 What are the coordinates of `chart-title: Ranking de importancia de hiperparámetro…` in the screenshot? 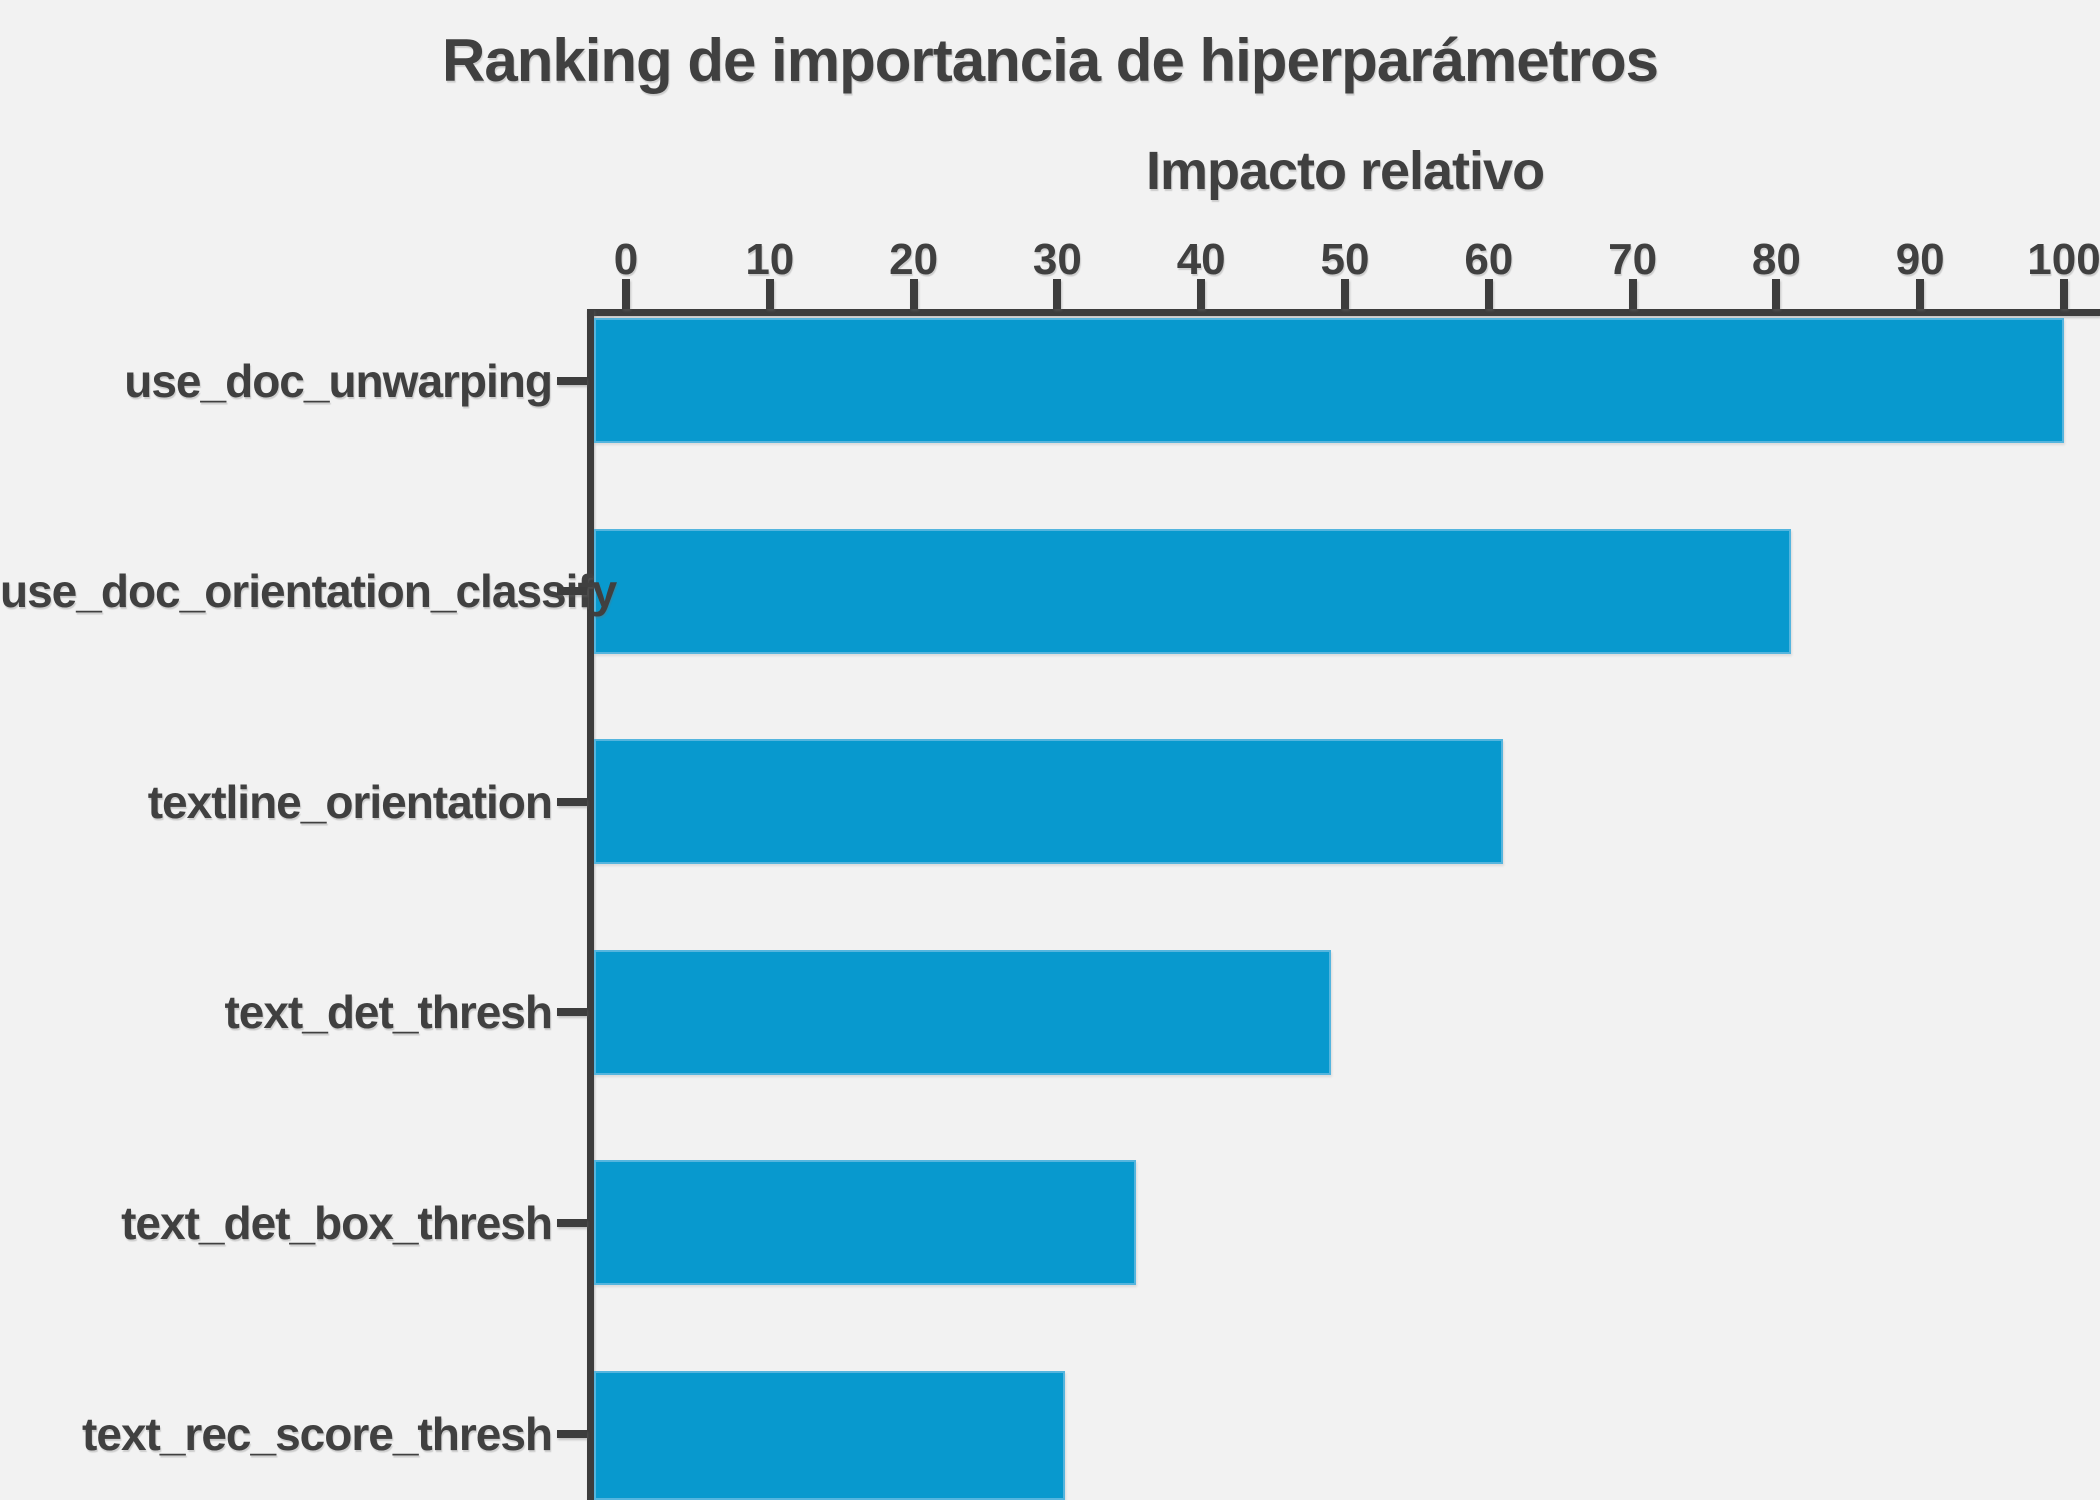 It's located at (1050, 60).